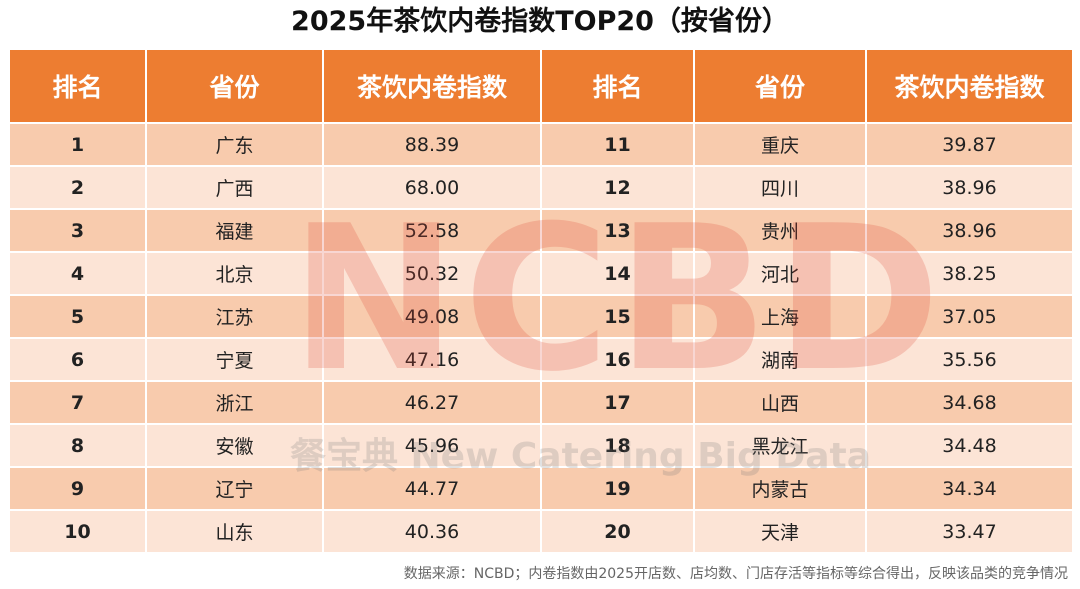  I want to click on table-cell: 45.96, so click(432, 445).